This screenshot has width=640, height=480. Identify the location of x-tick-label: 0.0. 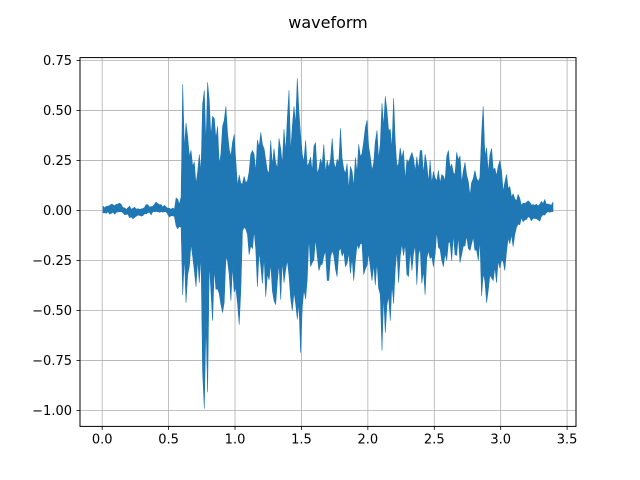
(102, 439).